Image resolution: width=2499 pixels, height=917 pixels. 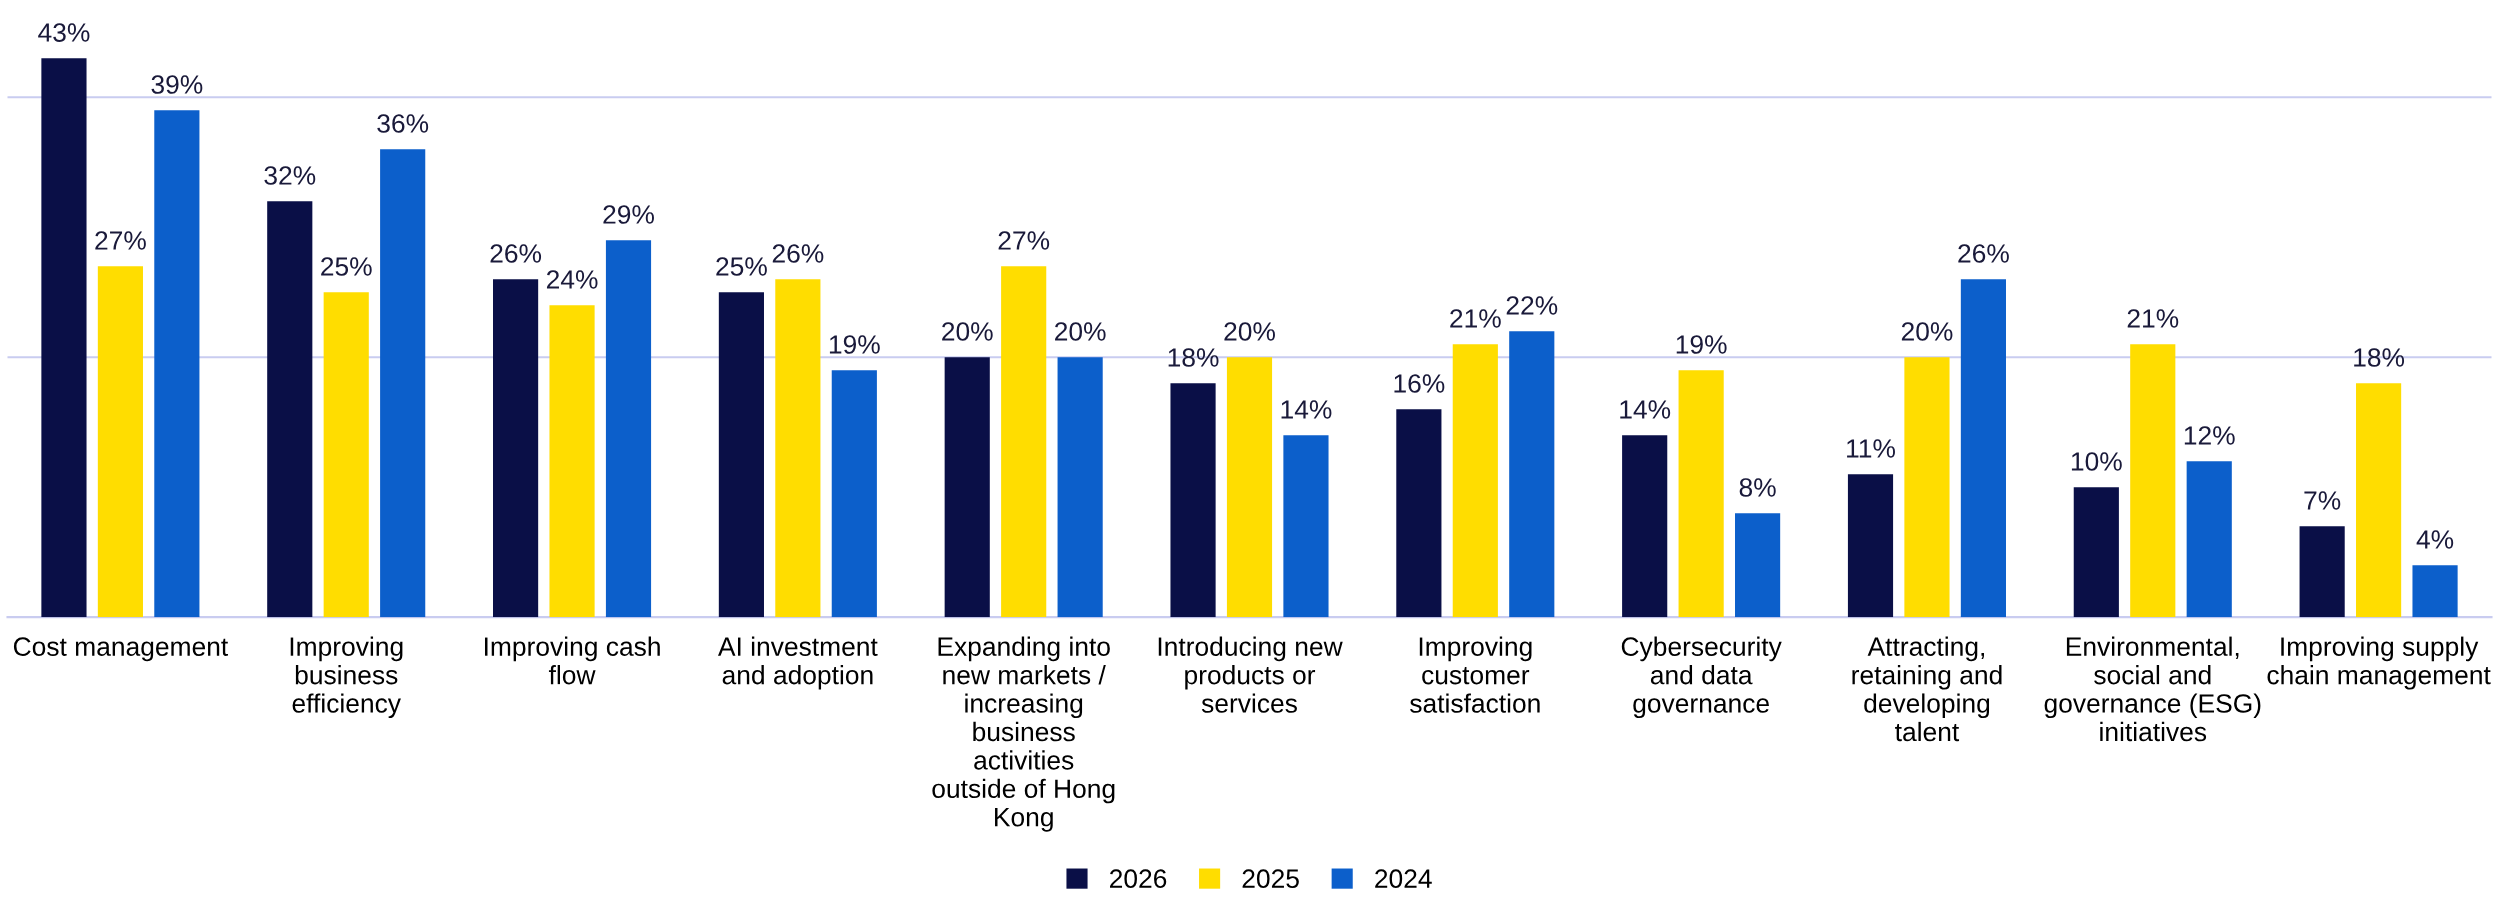 I want to click on data-label: 8%, so click(x=1757, y=487).